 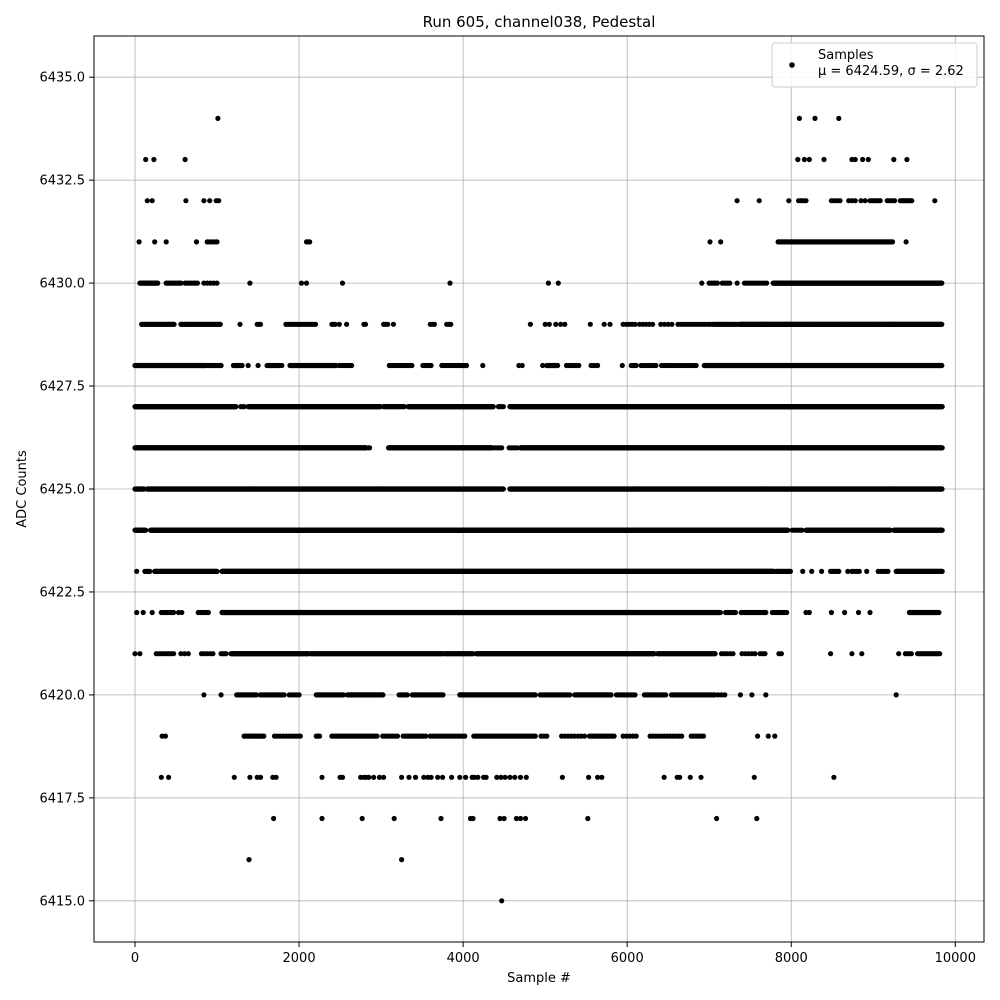 What do you see at coordinates (539, 22) in the screenshot?
I see `chart-title: Run 605, channel038, Pedestal` at bounding box center [539, 22].